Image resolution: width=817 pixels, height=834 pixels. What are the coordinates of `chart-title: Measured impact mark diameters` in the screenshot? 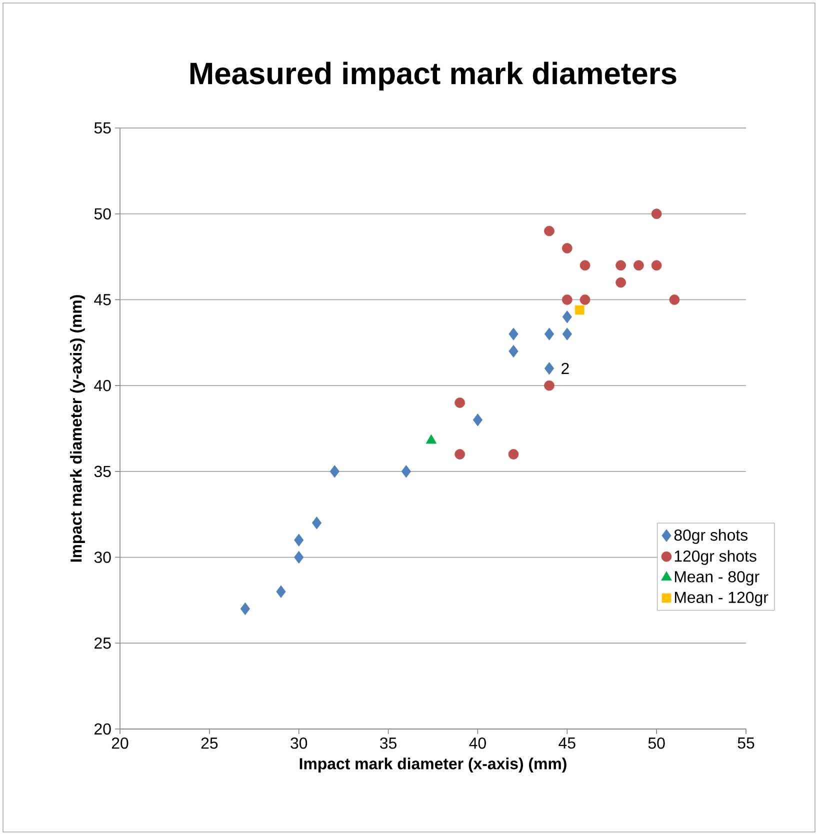 It's located at (433, 76).